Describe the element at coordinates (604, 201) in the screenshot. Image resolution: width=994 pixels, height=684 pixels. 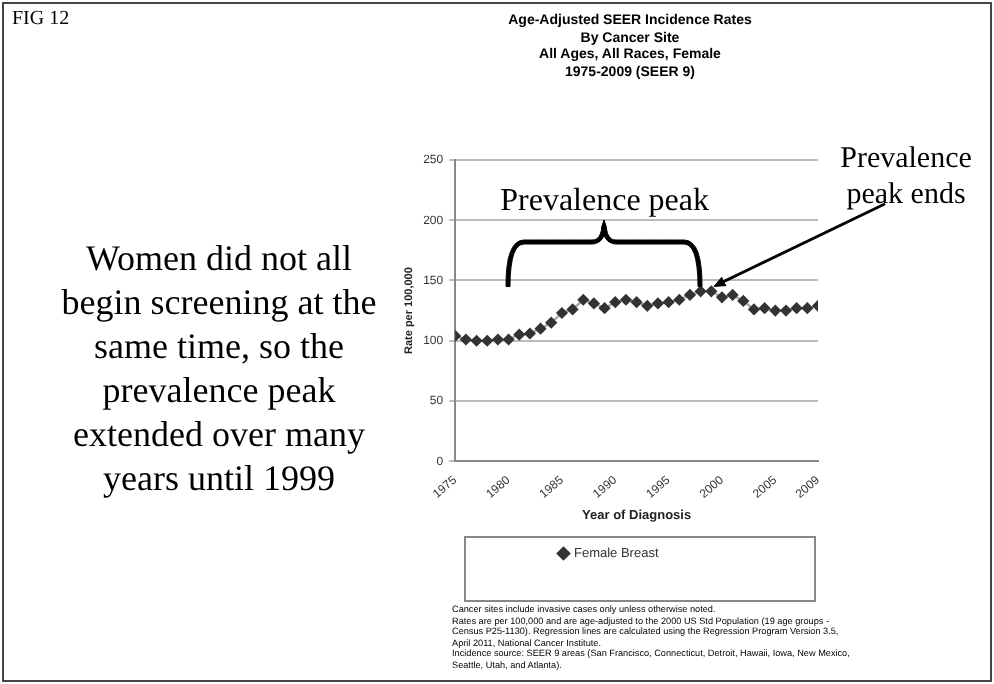
I see `annotation: Prevalence peak` at that location.